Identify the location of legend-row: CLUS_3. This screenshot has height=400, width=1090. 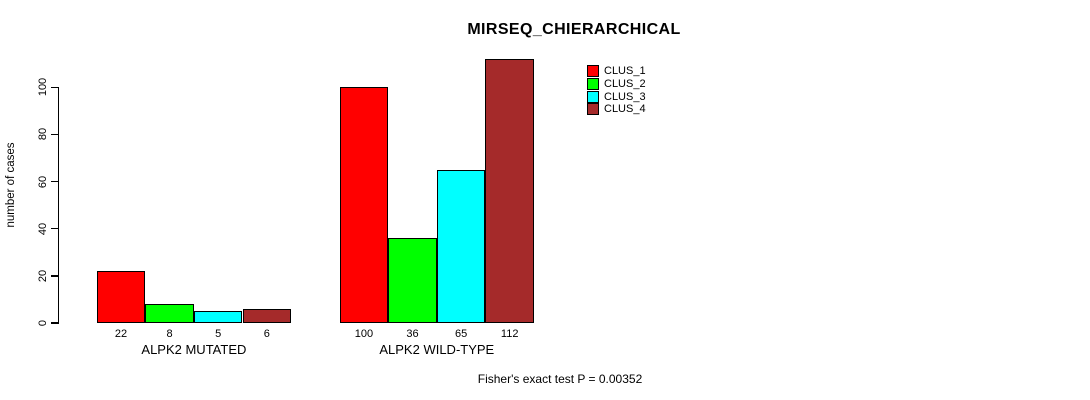
(616, 96).